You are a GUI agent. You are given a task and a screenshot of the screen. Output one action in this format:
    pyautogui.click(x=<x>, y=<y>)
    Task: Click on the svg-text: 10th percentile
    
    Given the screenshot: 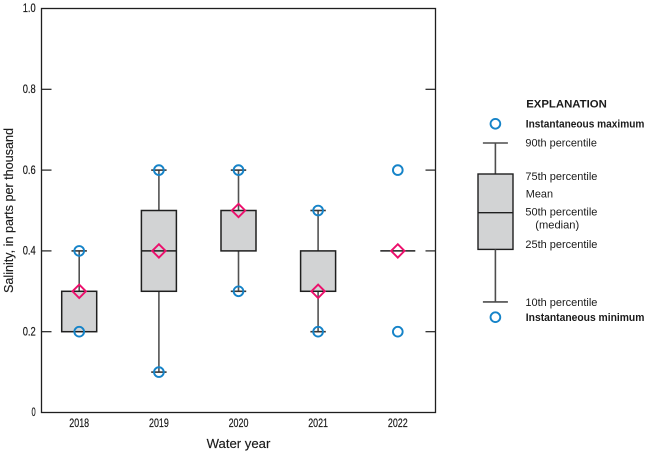 What is the action you would take?
    pyautogui.click(x=561, y=303)
    